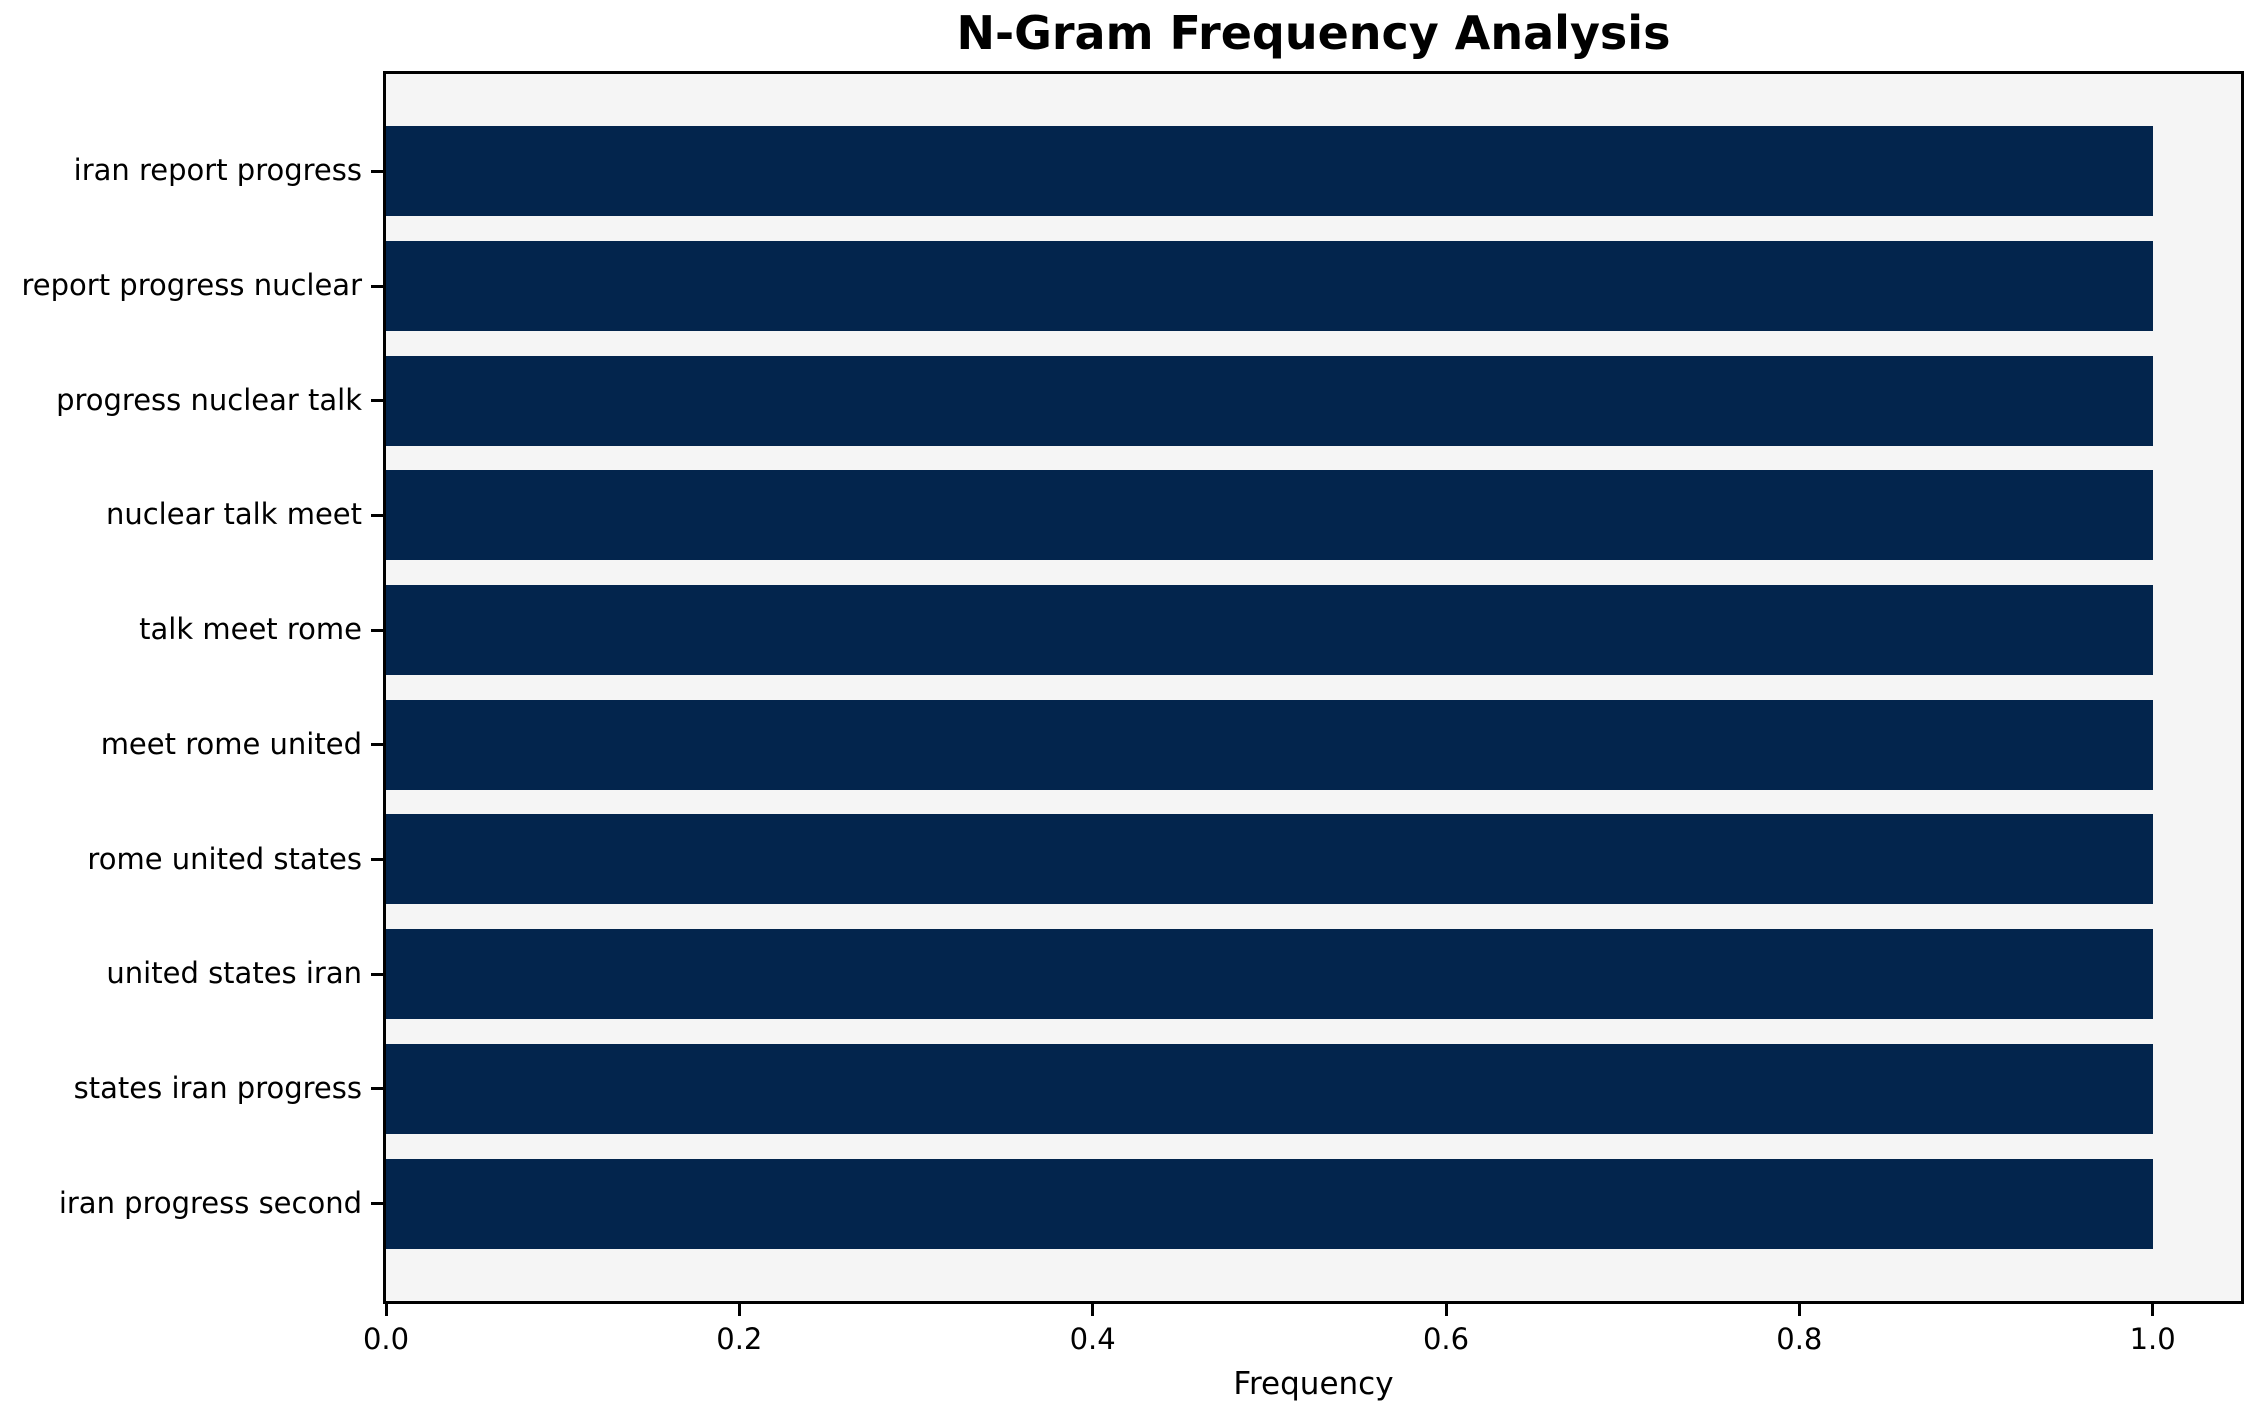 This screenshot has width=2264, height=1414. I want to click on chart-title: N-Gram Frequency Analysis, so click(1313, 33).